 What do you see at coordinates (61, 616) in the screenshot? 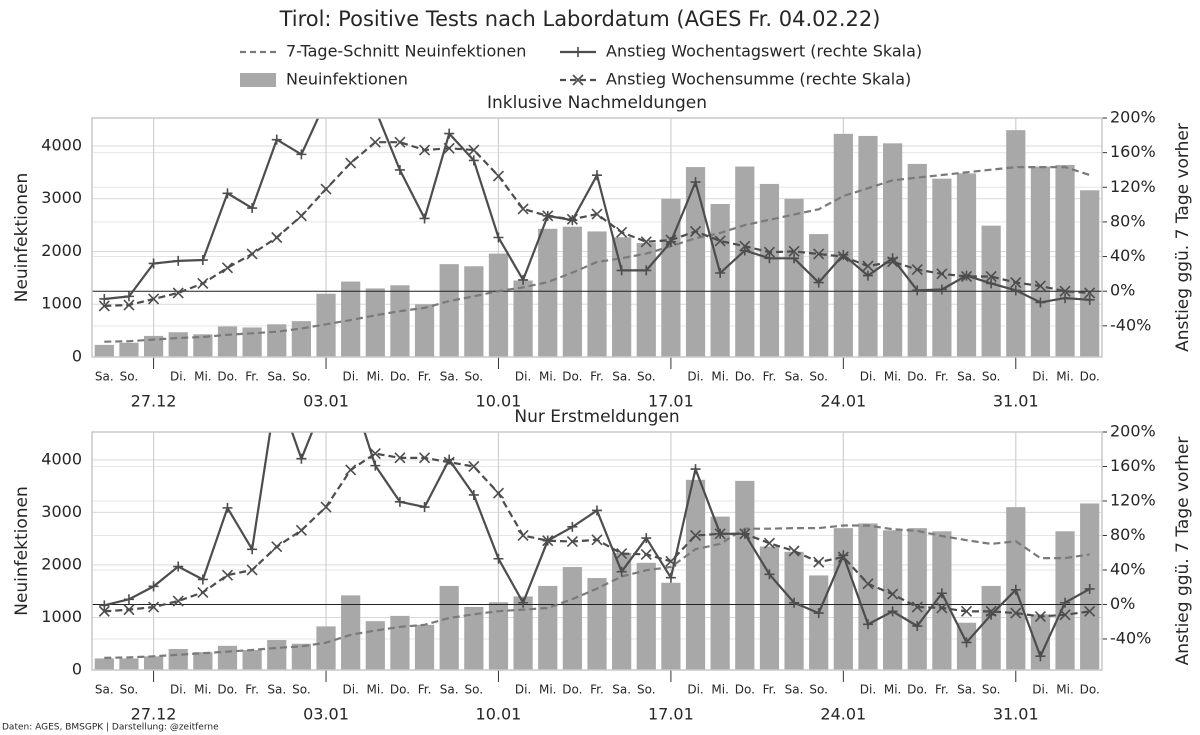
I see `y-tick-label: 1000` at bounding box center [61, 616].